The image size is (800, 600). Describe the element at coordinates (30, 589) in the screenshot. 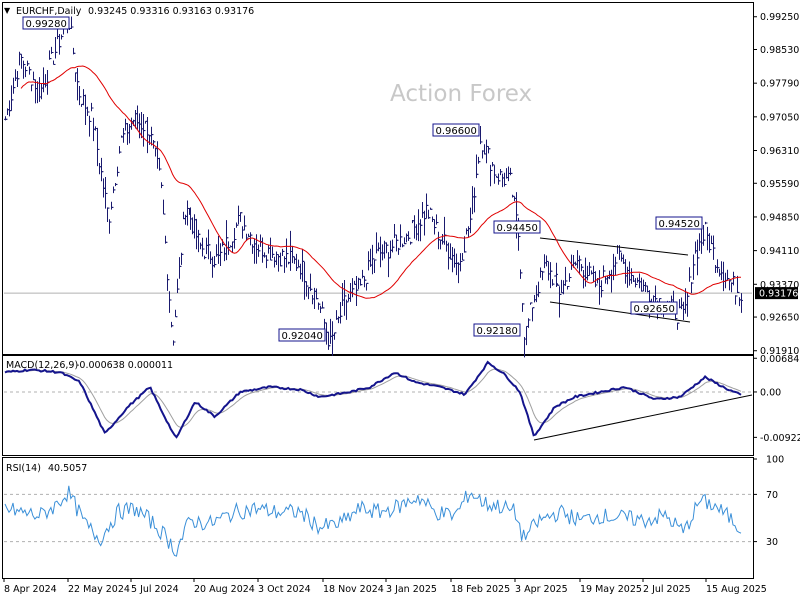

I see `date-tick-label: 8 Apr 2024` at that location.